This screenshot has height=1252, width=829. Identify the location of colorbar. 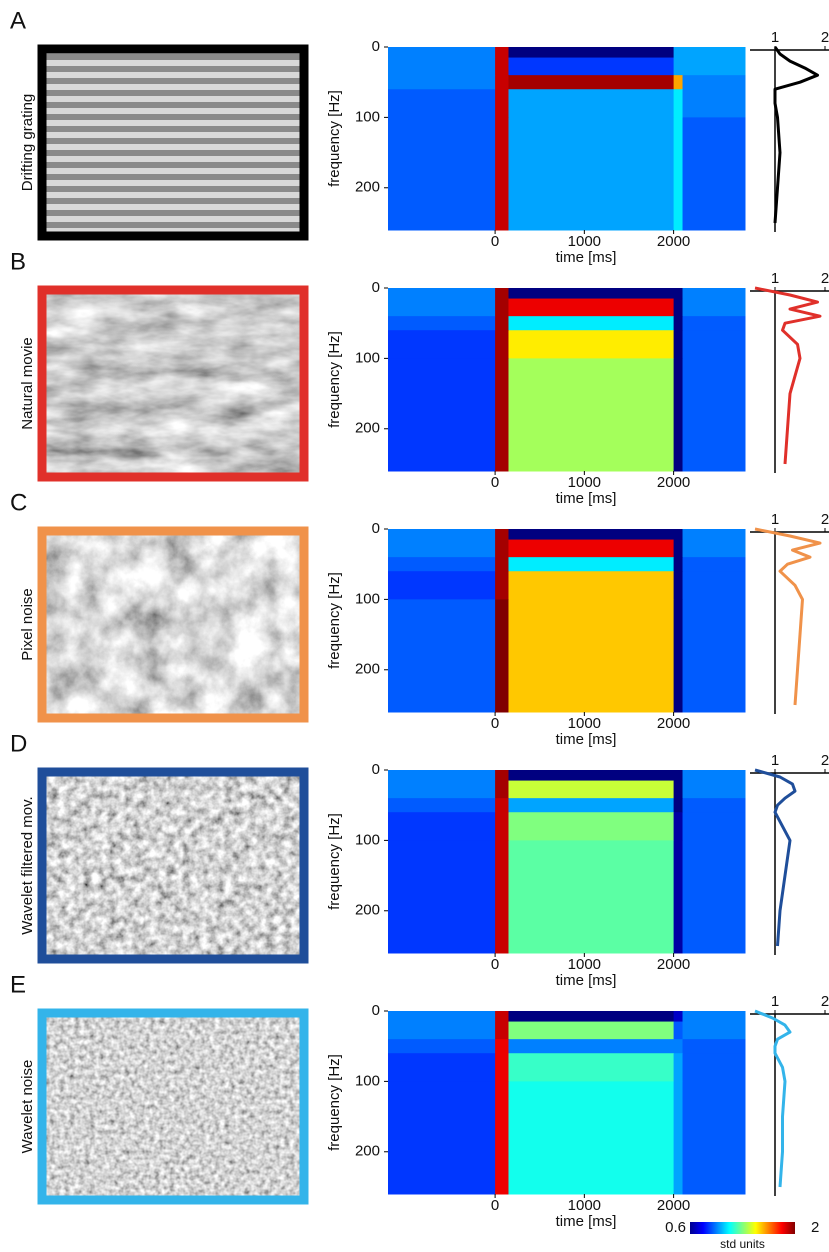
(742, 1228).